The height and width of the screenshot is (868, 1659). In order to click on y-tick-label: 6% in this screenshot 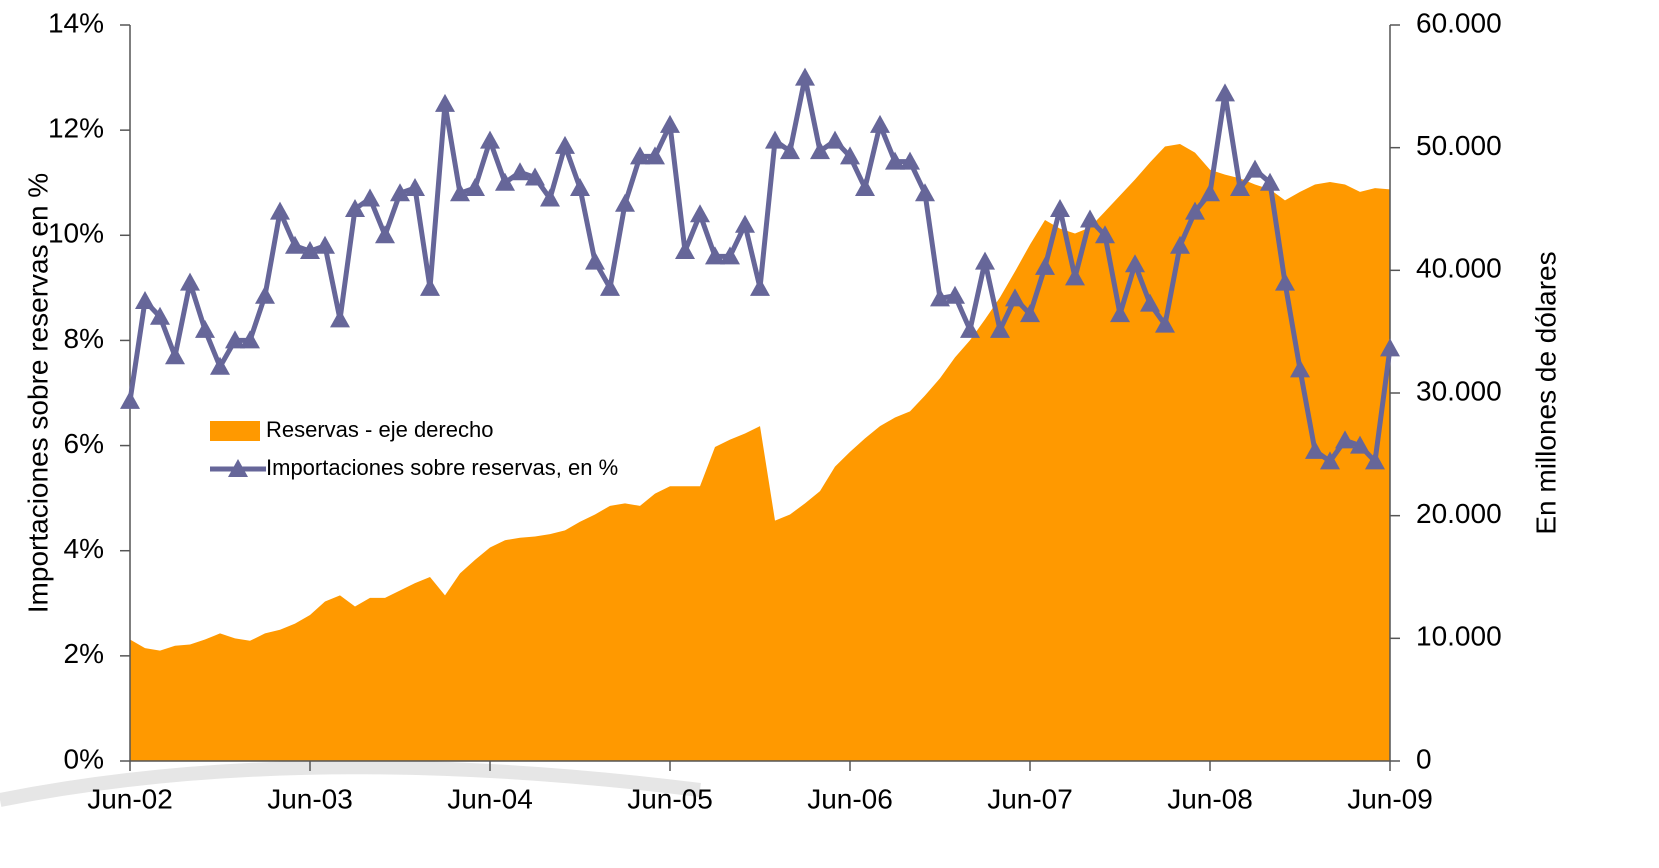, I will do `click(84, 443)`.